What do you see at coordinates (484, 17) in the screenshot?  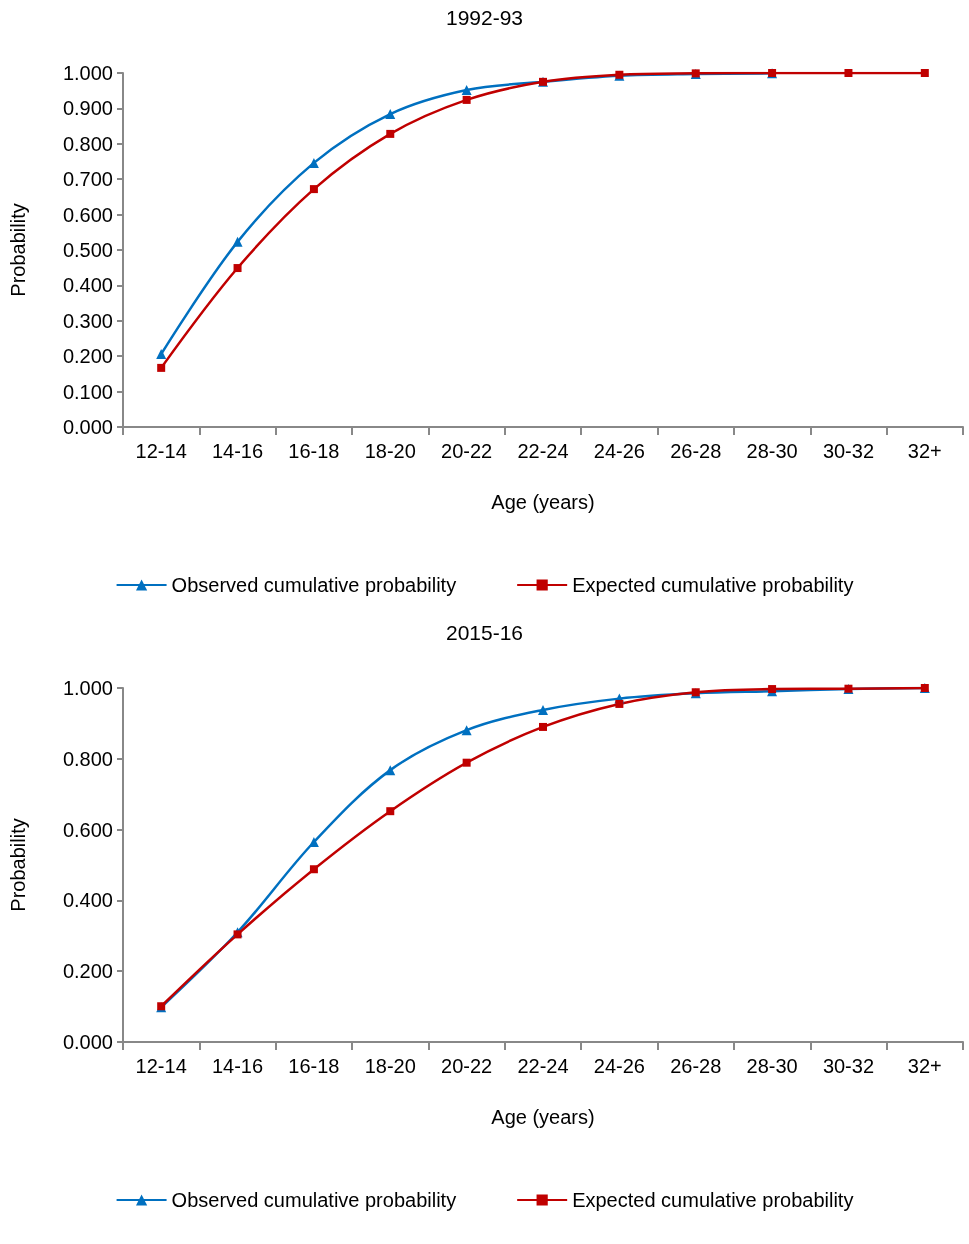 I see `chart-title: 1992-93` at bounding box center [484, 17].